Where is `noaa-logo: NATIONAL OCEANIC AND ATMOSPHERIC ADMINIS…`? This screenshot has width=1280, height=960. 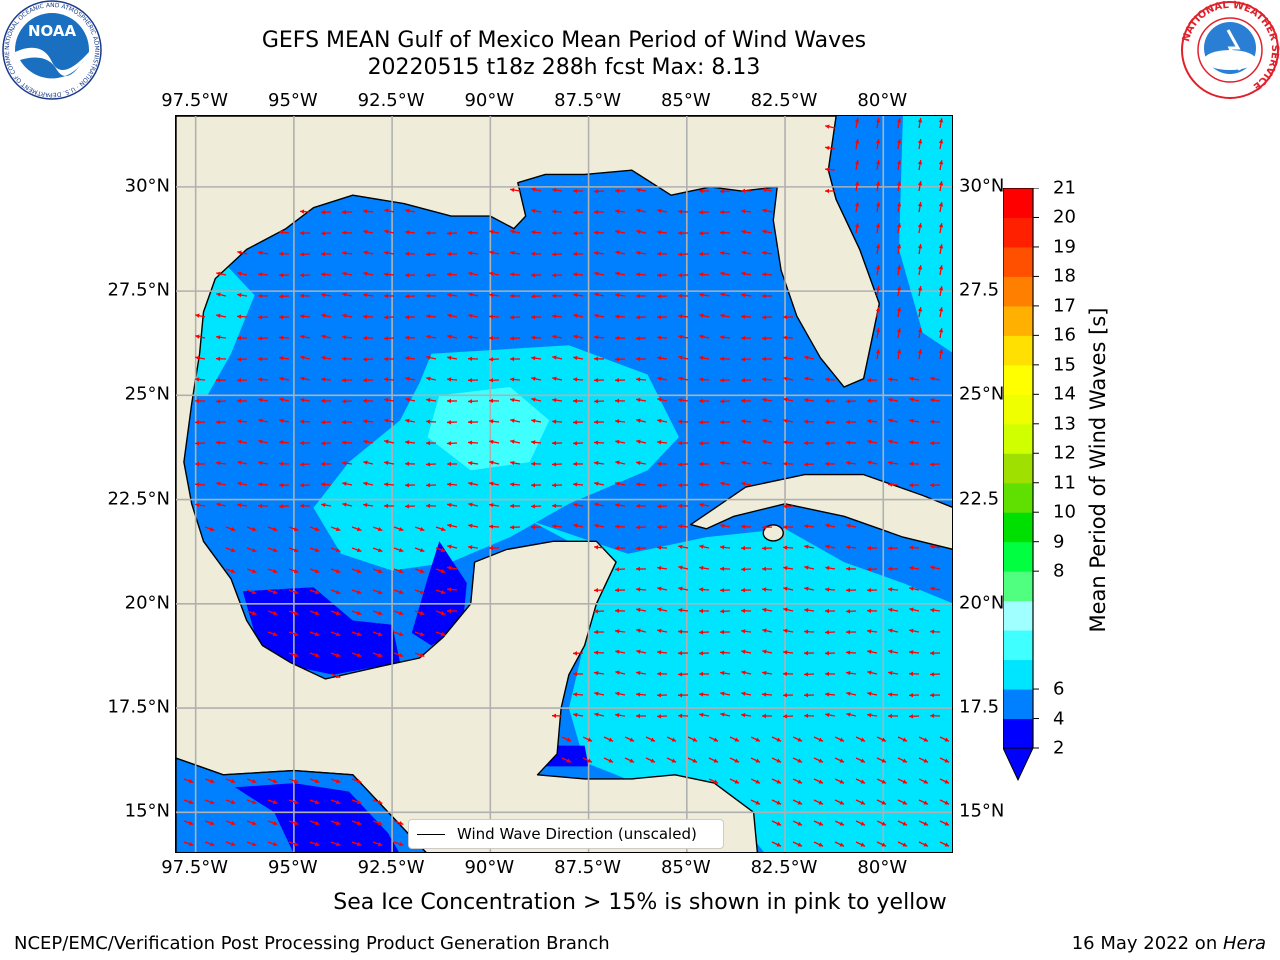
noaa-logo: NATIONAL OCEANIC AND ATMOSPHERIC ADMINIS… is located at coordinates (51, 50).